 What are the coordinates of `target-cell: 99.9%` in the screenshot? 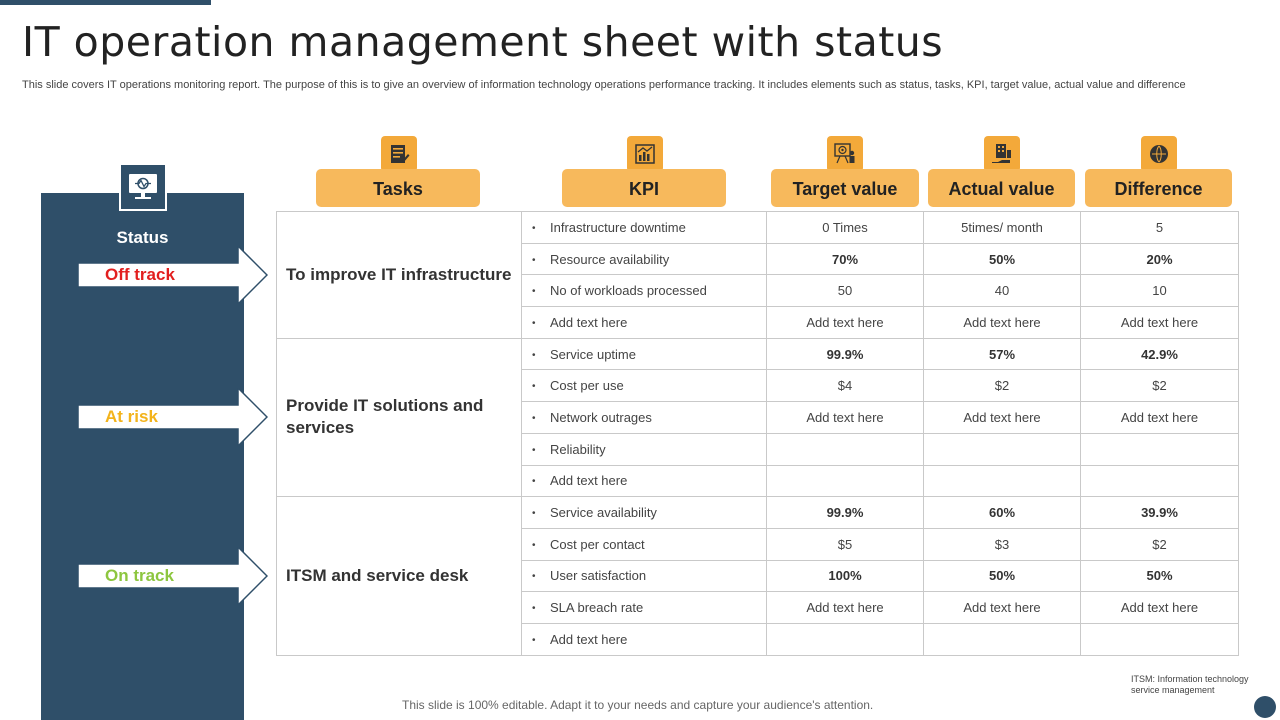 It's located at (845, 512).